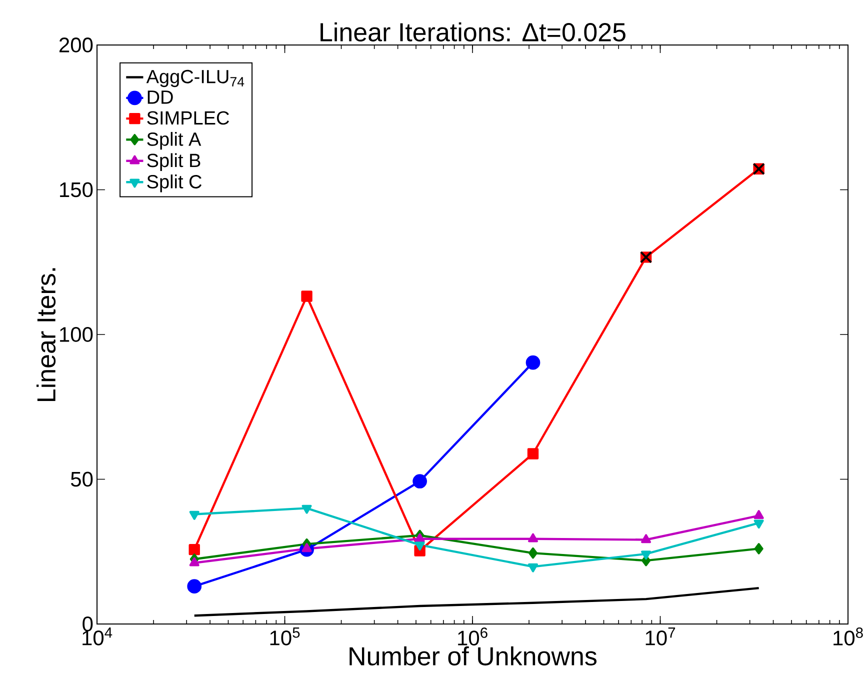 The image size is (868, 696). What do you see at coordinates (46, 334) in the screenshot?
I see `y-axis-title: Linear Iters.` at bounding box center [46, 334].